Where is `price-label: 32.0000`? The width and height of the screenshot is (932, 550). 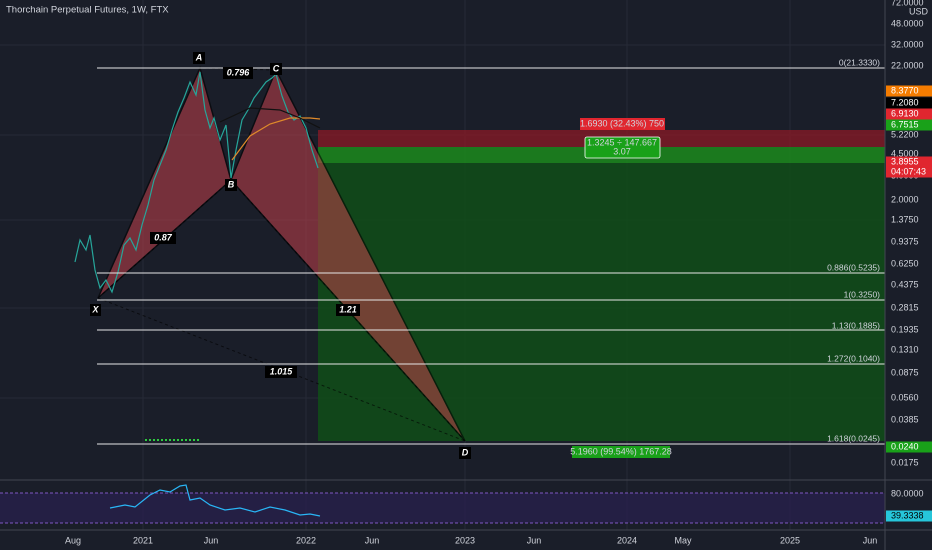
price-label: 32.0000 is located at coordinates (907, 44).